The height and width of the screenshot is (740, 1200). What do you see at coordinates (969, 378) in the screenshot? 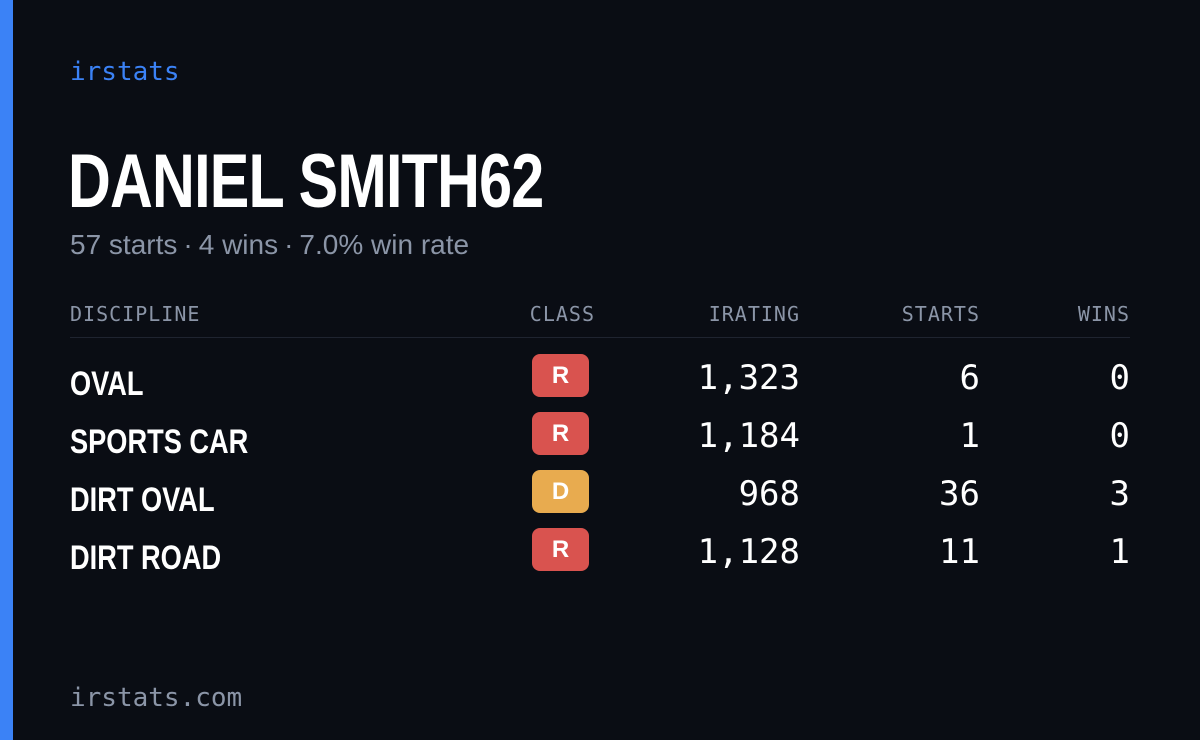
I see `row-starts: 6` at bounding box center [969, 378].